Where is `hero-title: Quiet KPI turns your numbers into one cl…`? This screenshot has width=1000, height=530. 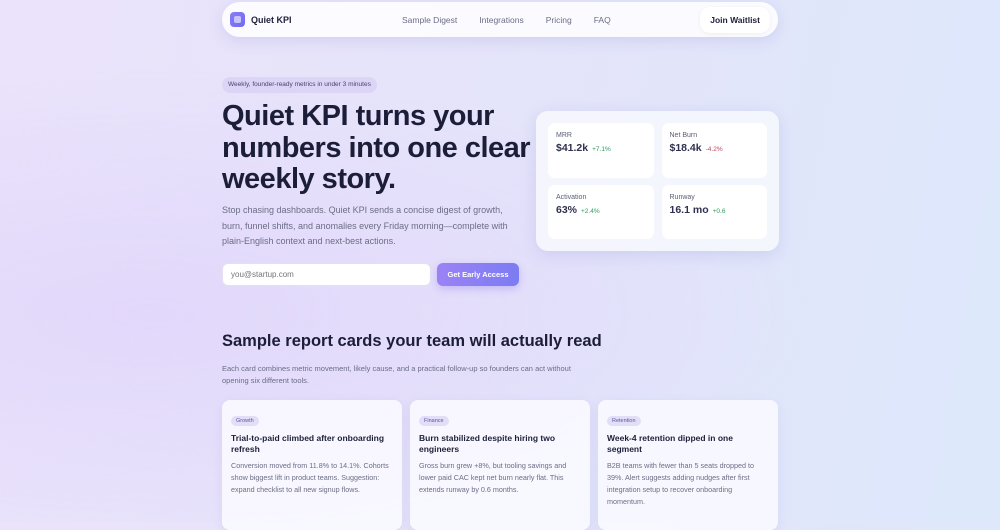
hero-title: Quiet KPI turns your numbers into one cl… is located at coordinates (376, 147).